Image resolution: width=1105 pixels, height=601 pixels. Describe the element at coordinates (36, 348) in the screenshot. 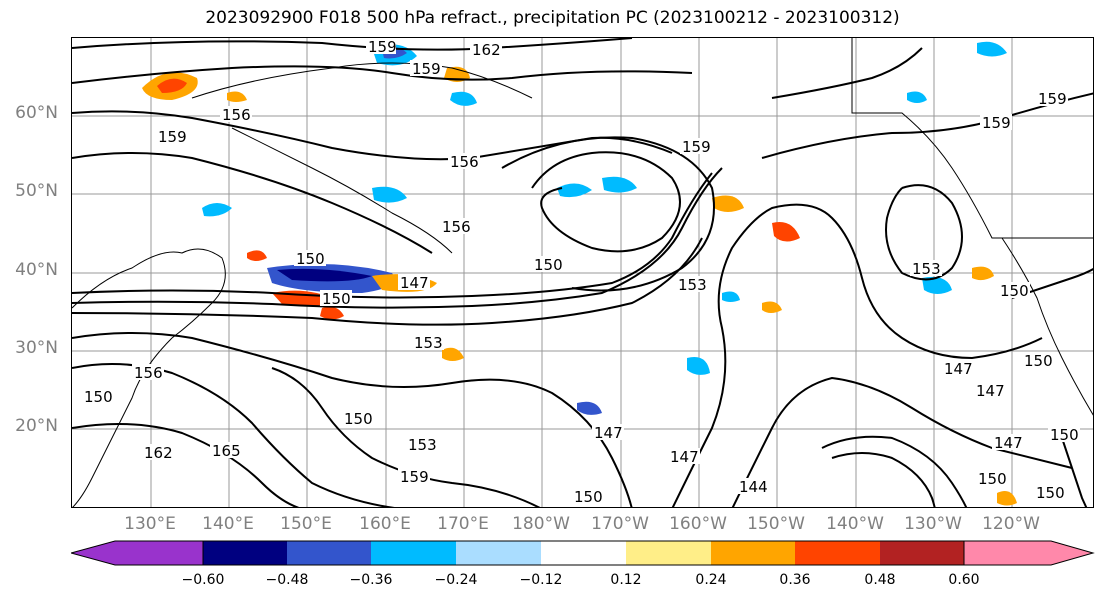

I see `lat-label-30n: 30°N` at that location.